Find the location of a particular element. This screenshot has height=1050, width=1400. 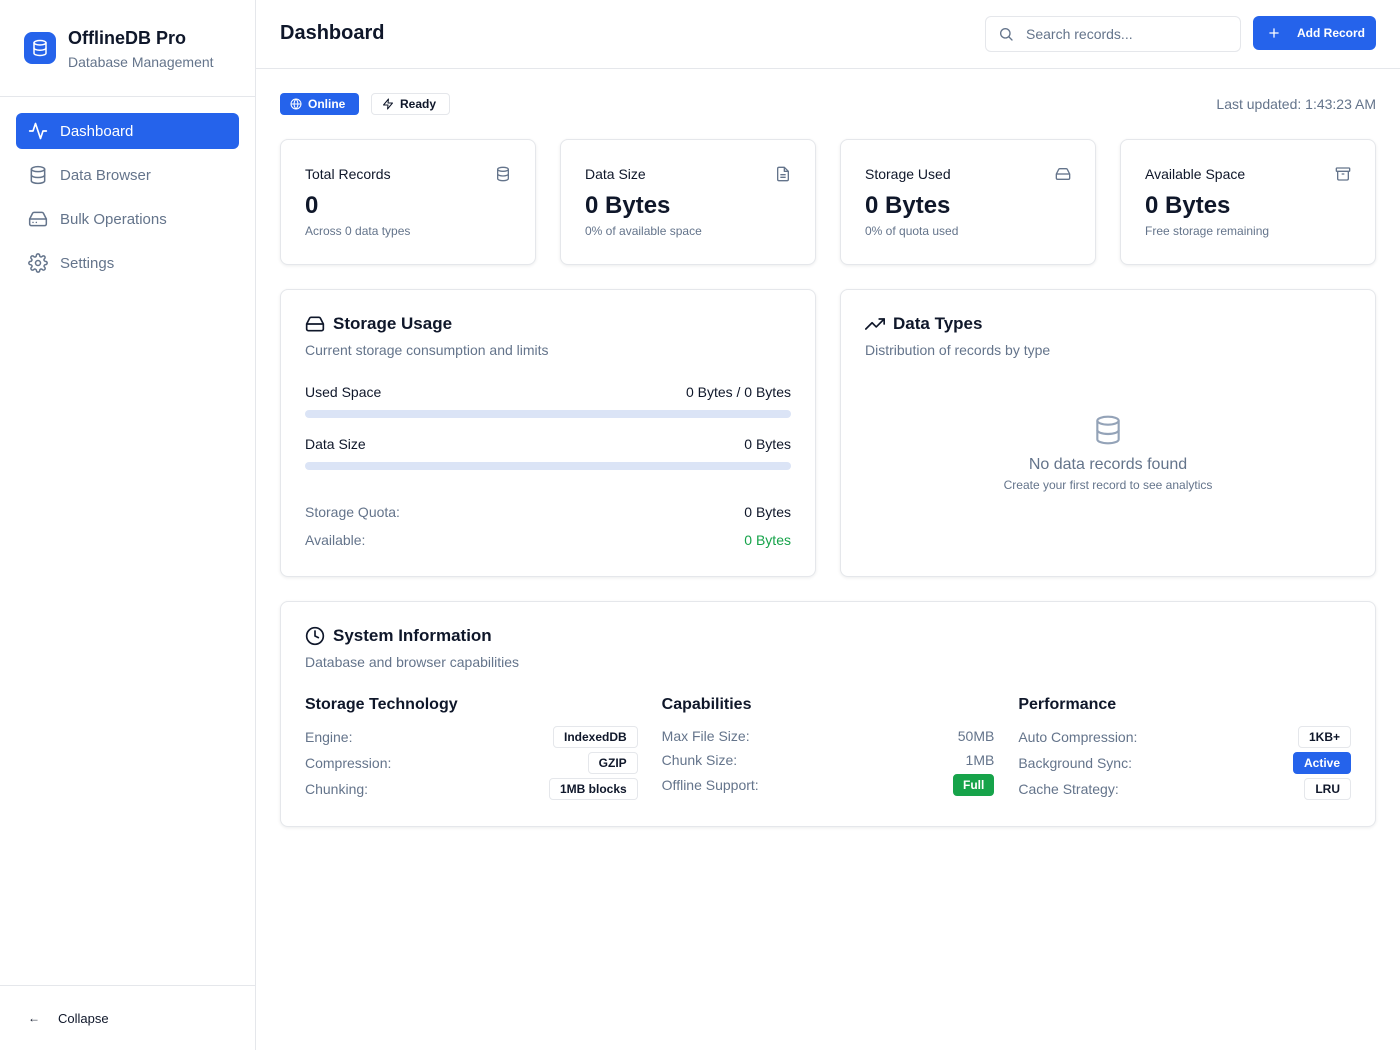

clock-icon is located at coordinates (315, 636).